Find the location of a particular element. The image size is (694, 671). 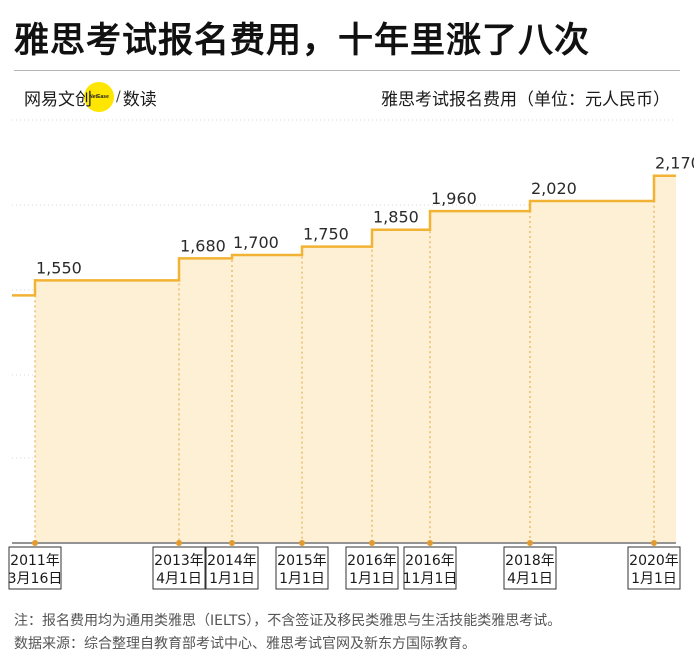

x-tick-label-year: 2020年 is located at coordinates (654, 561).